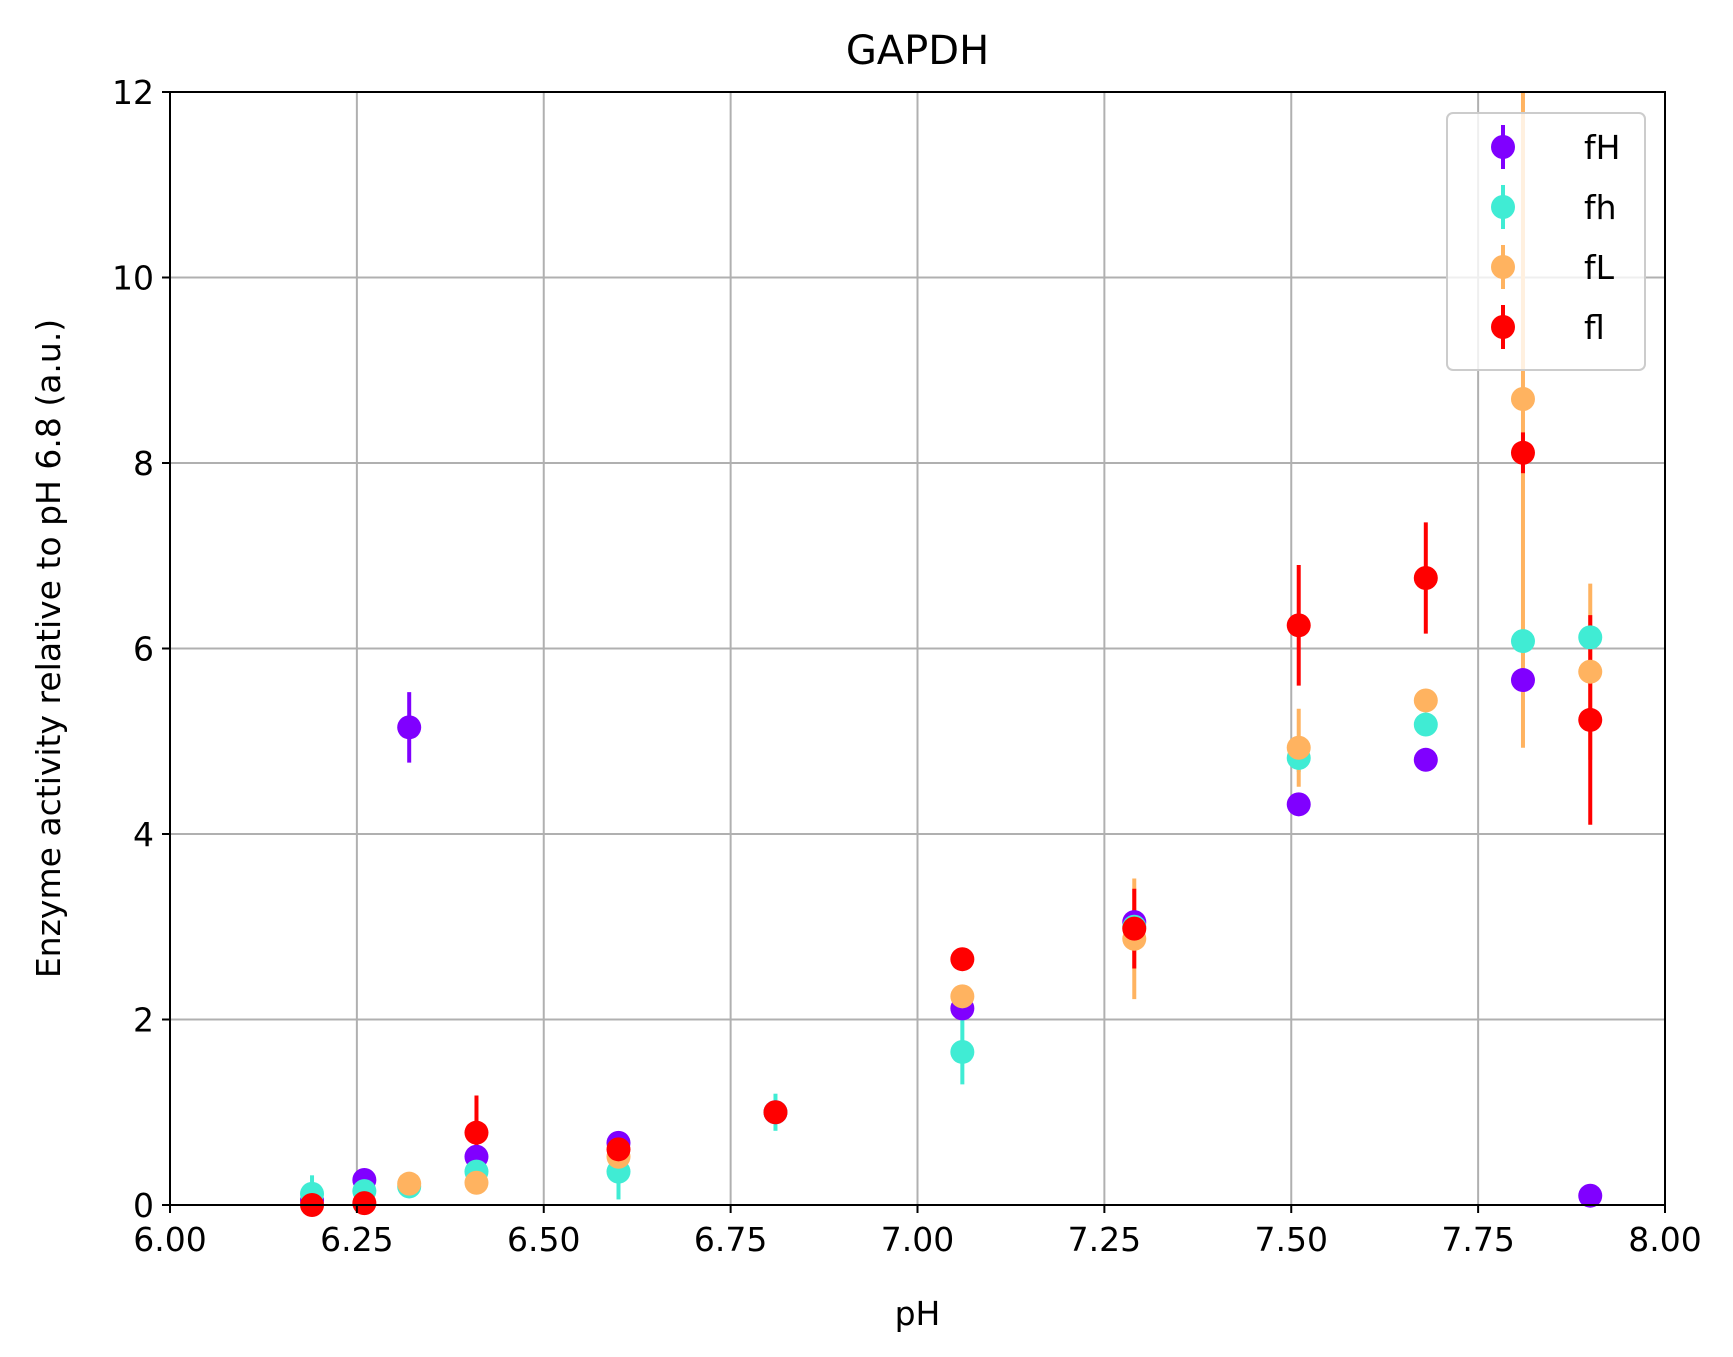  I want to click on x-tick-label: 6.00, so click(169, 1239).